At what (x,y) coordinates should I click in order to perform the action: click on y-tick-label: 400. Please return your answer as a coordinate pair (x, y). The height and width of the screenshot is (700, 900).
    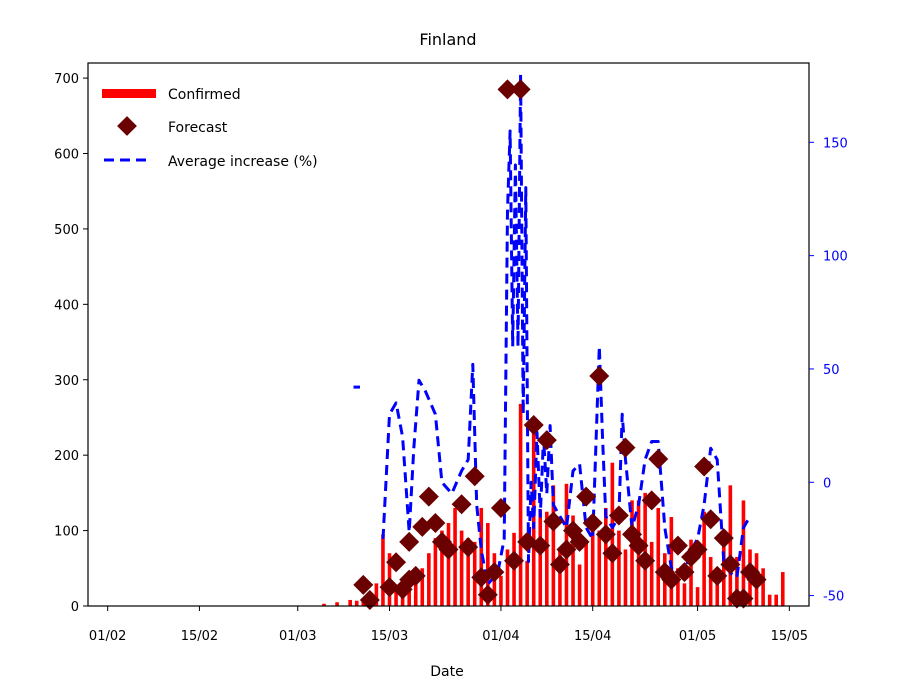
    Looking at the image, I should click on (66, 305).